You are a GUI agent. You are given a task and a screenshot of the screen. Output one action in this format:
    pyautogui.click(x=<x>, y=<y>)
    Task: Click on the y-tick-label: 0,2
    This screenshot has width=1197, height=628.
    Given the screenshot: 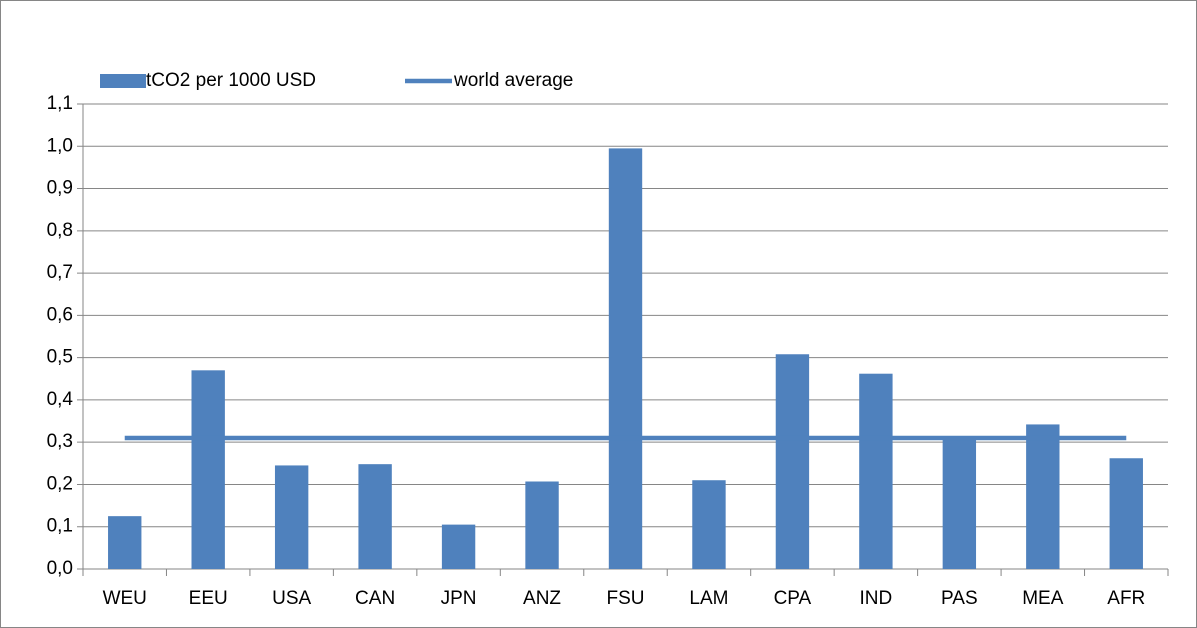 What is the action you would take?
    pyautogui.click(x=60, y=483)
    